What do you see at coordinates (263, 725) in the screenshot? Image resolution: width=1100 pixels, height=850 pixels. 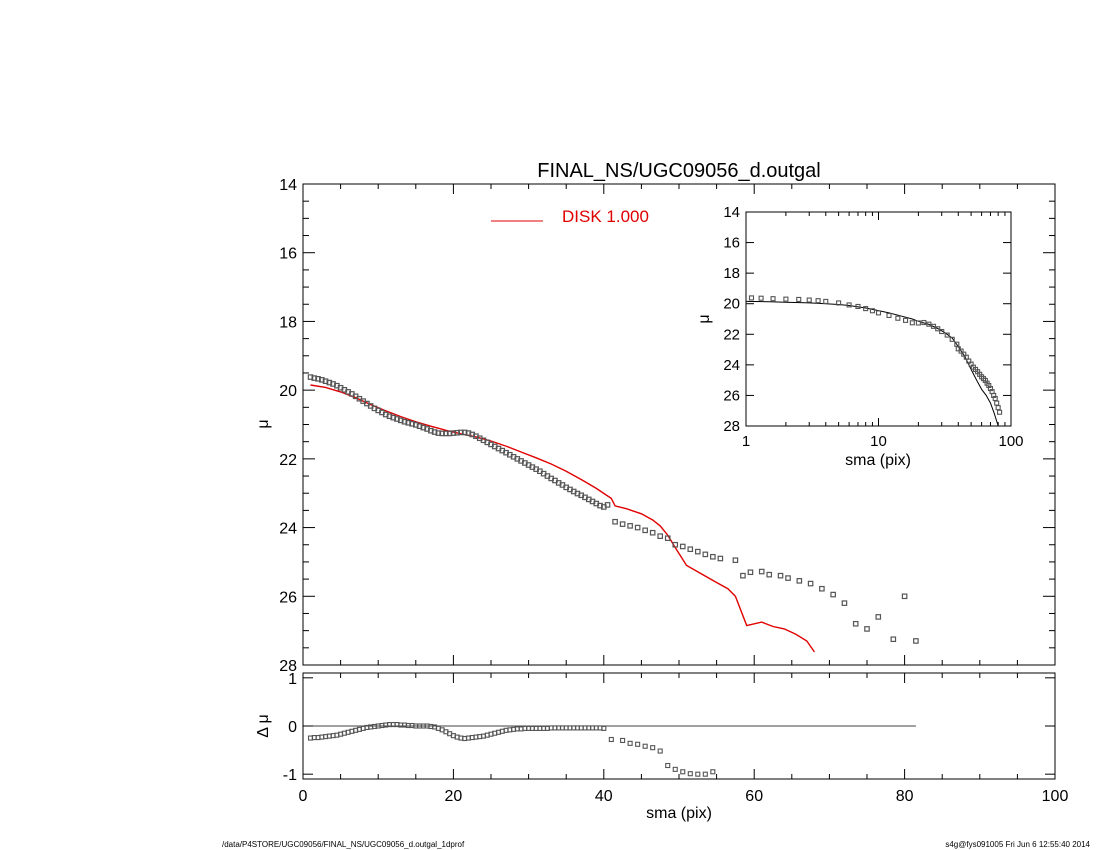 I see `residual-ylabel: Δ μ` at bounding box center [263, 725].